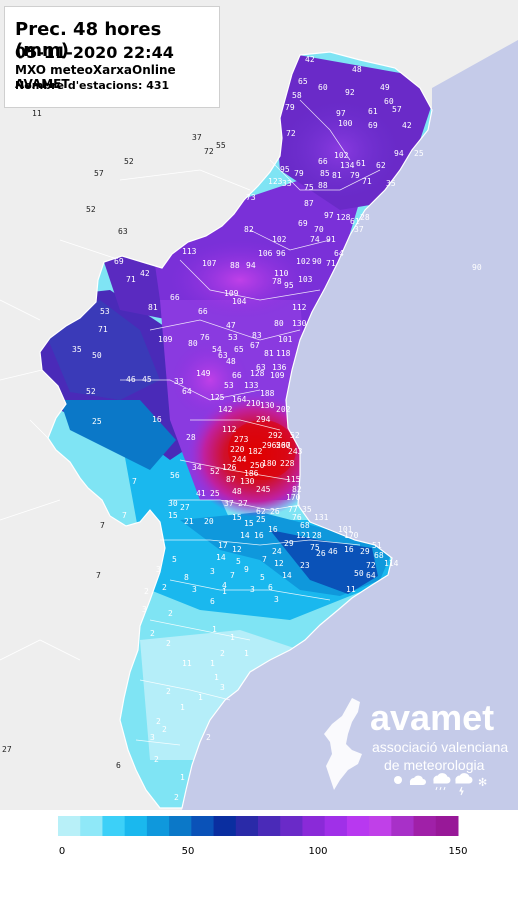 This screenshot has height=900, width=518. What do you see at coordinates (205, 337) in the screenshot?
I see `station-value: 76` at bounding box center [205, 337].